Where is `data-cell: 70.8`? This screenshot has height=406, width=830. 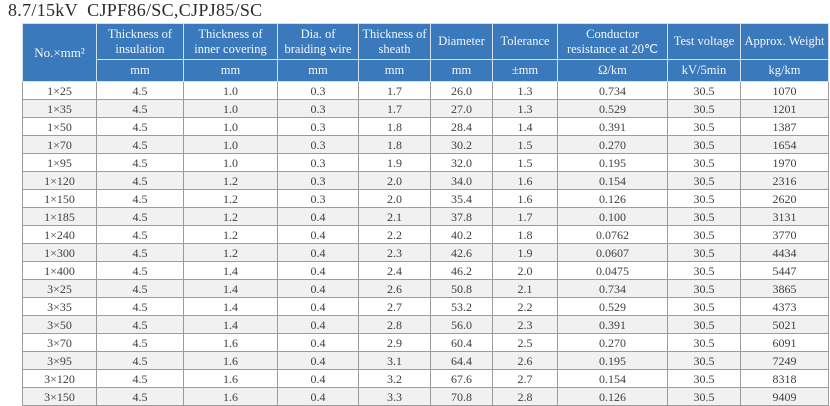 data-cell: 70.8 is located at coordinates (461, 396).